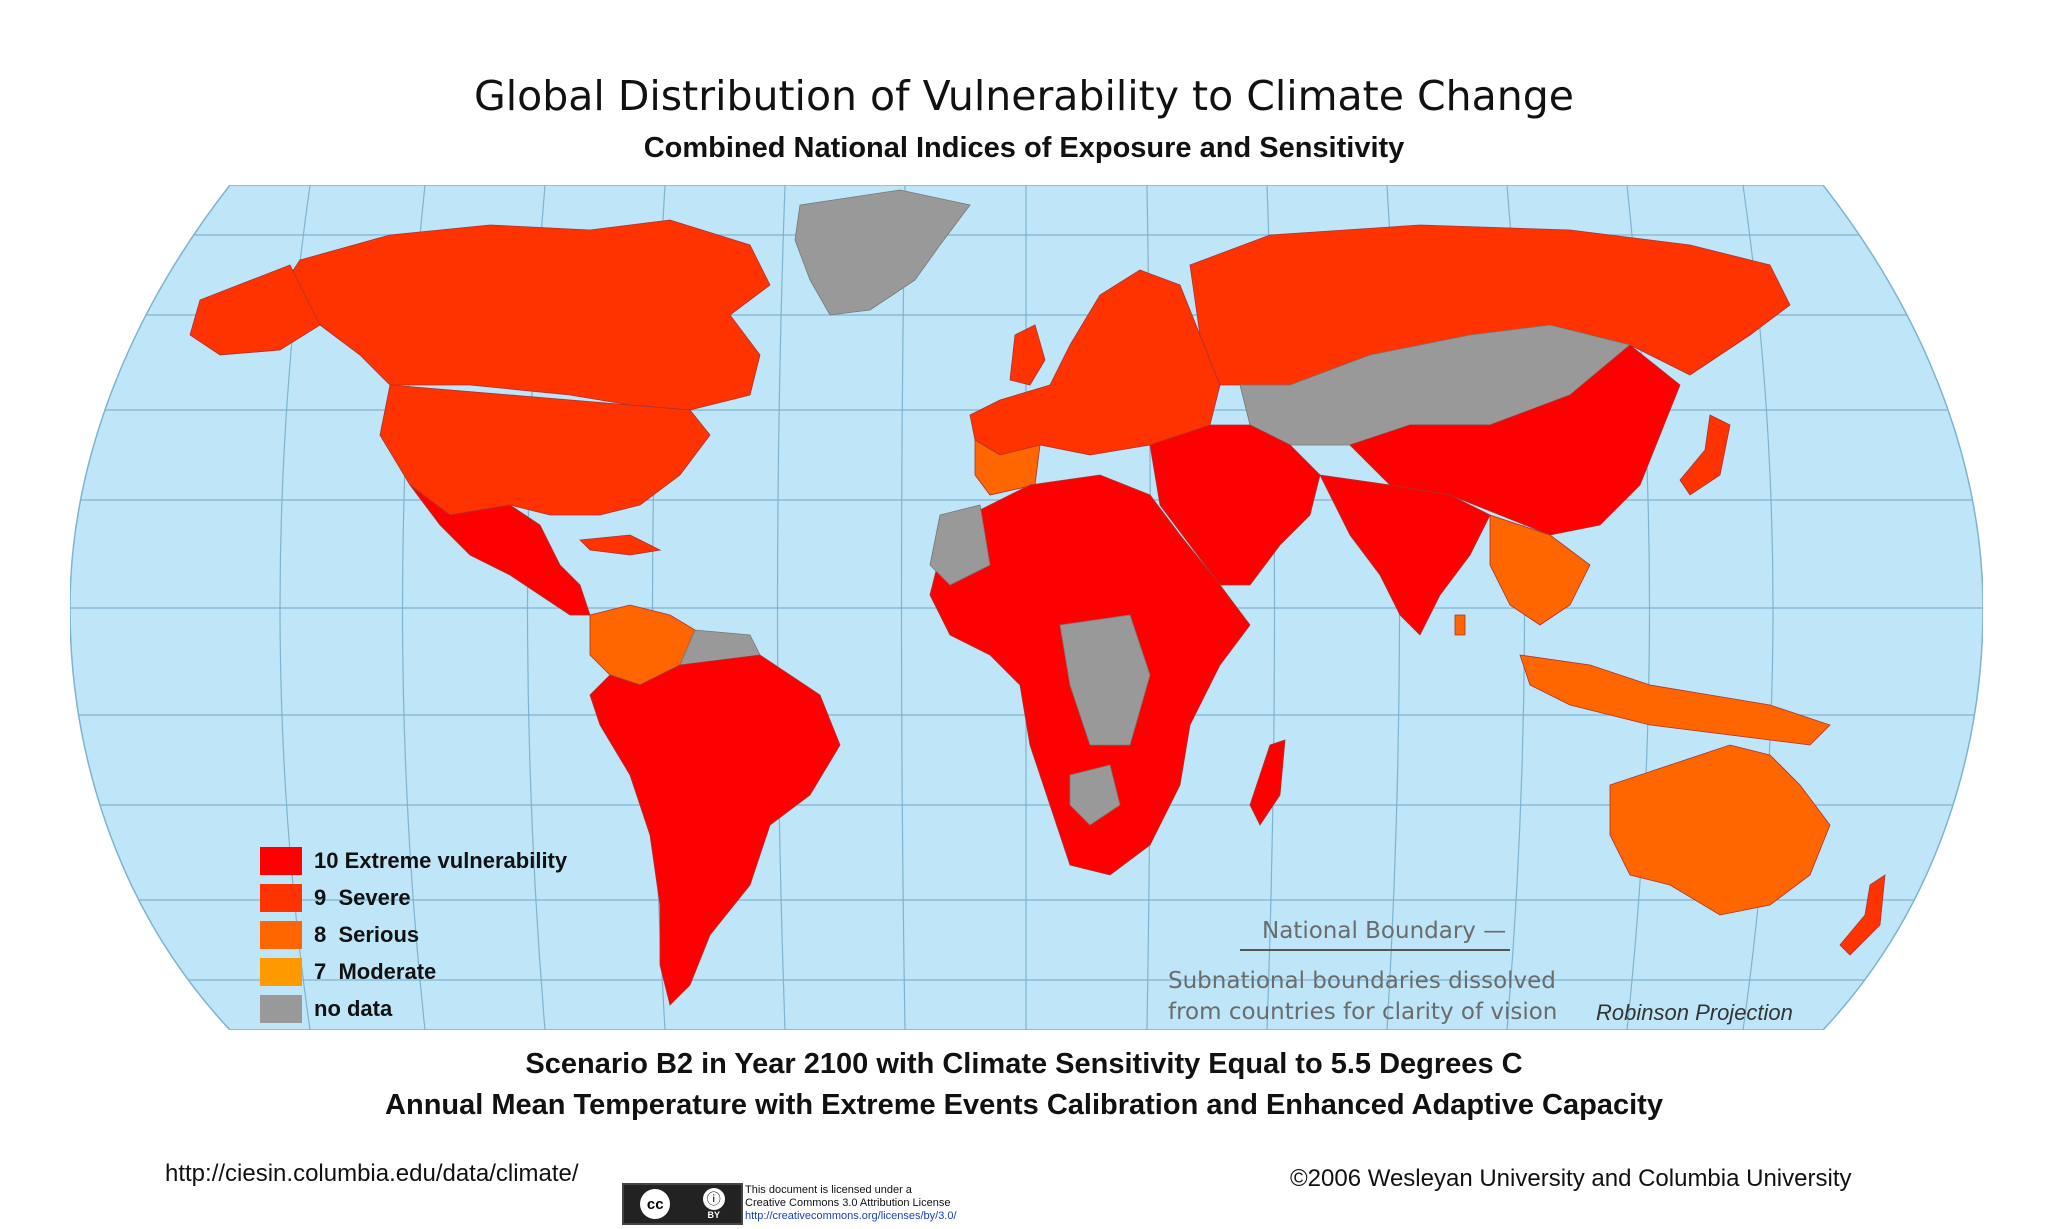 The image size is (2048, 1229). I want to click on indonesia-landmass, so click(1675, 700).